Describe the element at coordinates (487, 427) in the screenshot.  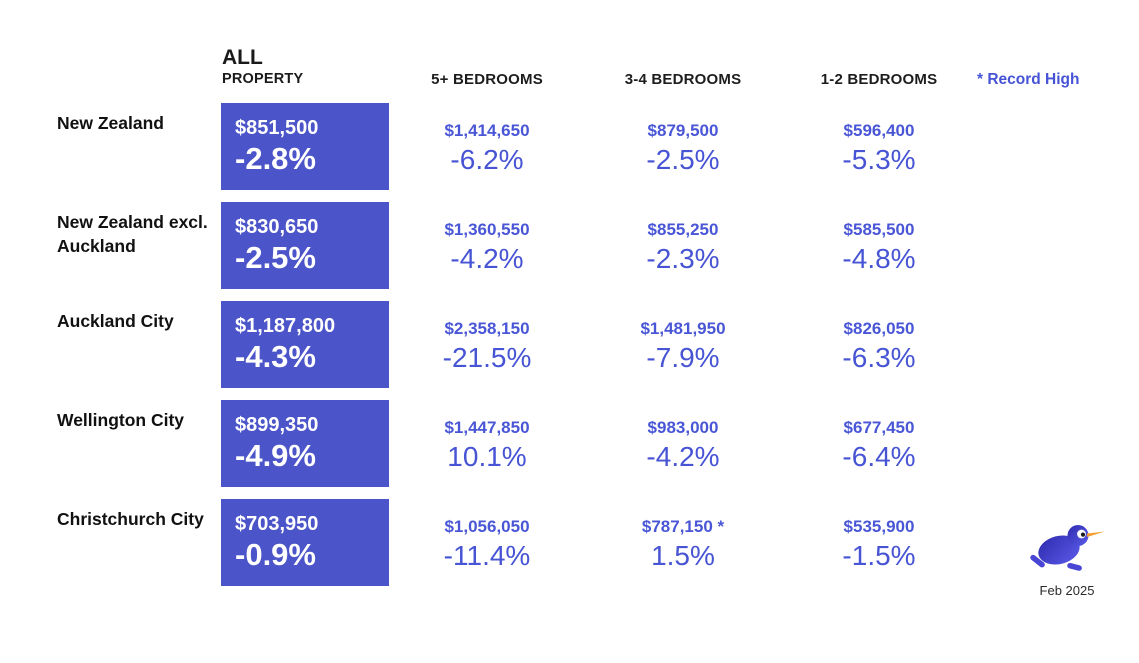
I see `bed5-price: $1,447,850` at that location.